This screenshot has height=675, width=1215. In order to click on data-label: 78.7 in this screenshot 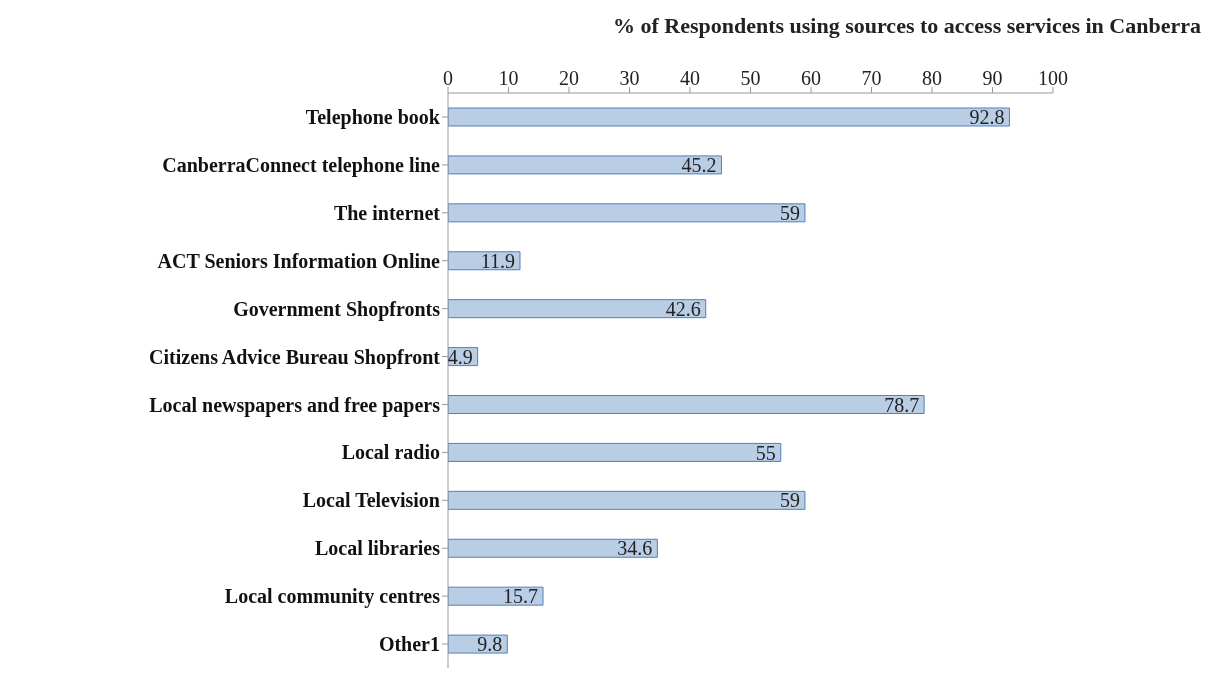, I will do `click(902, 404)`.